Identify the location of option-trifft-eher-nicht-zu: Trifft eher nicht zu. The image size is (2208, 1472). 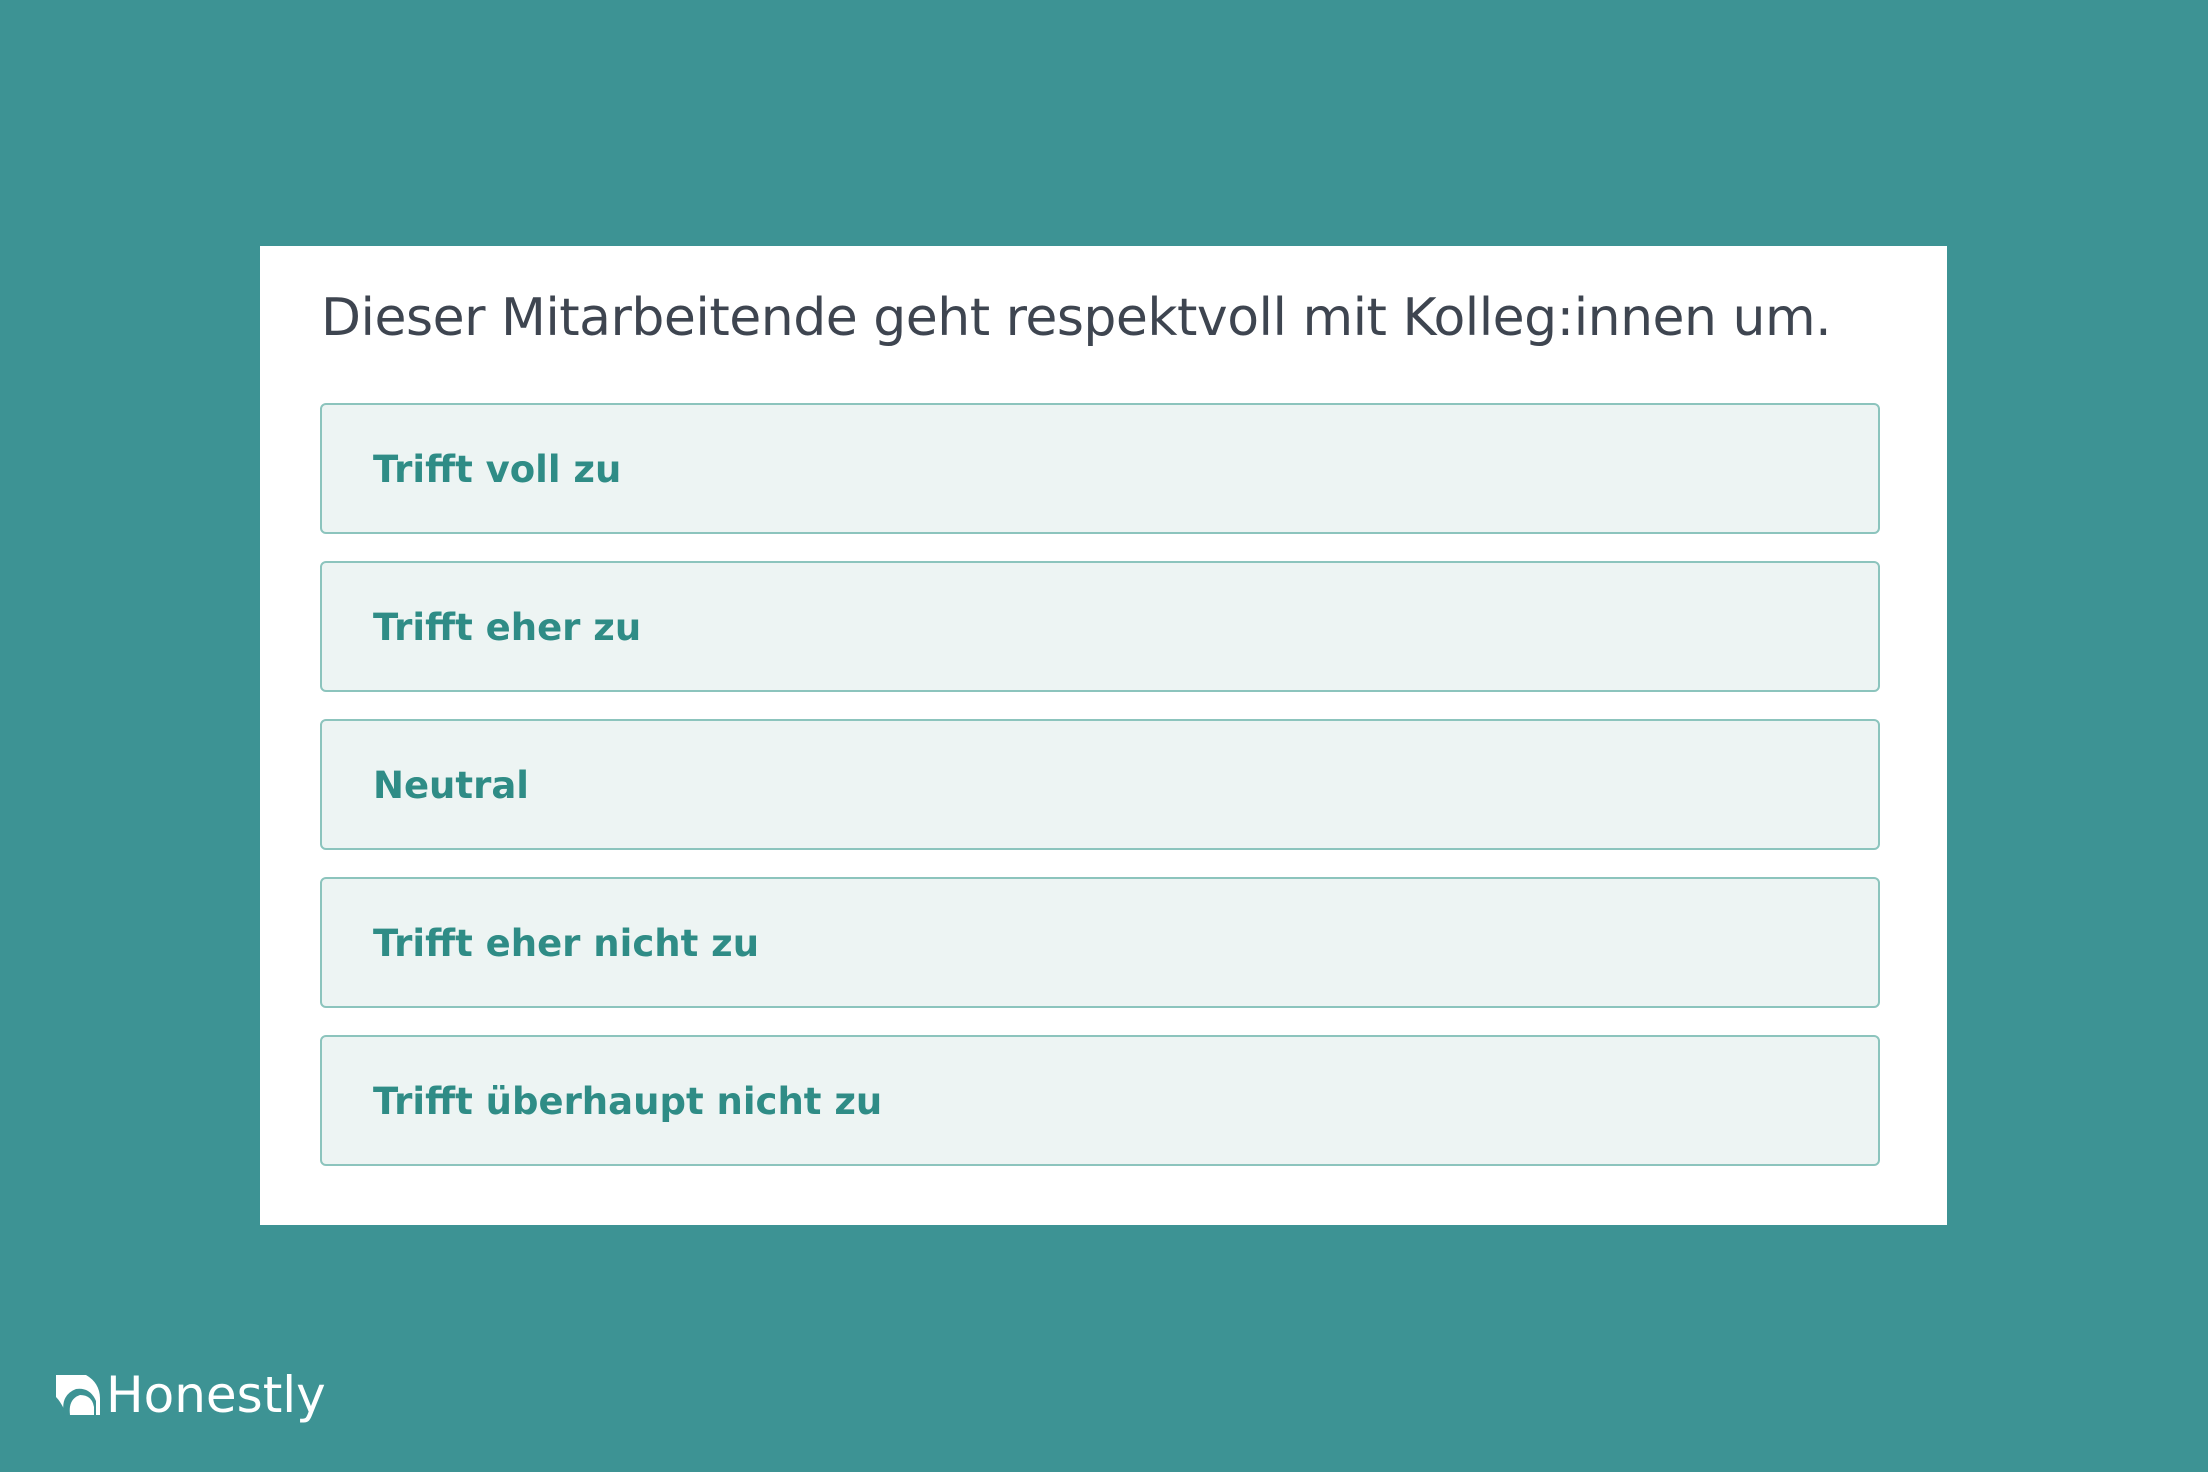
(1100, 942).